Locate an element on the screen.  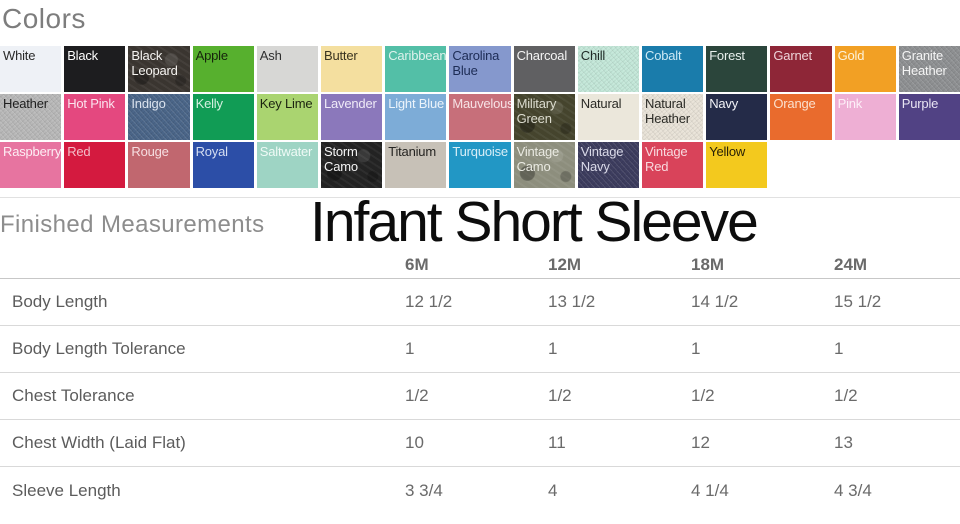
color-swatch-label: Vintage Navy is located at coordinates (602, 159).